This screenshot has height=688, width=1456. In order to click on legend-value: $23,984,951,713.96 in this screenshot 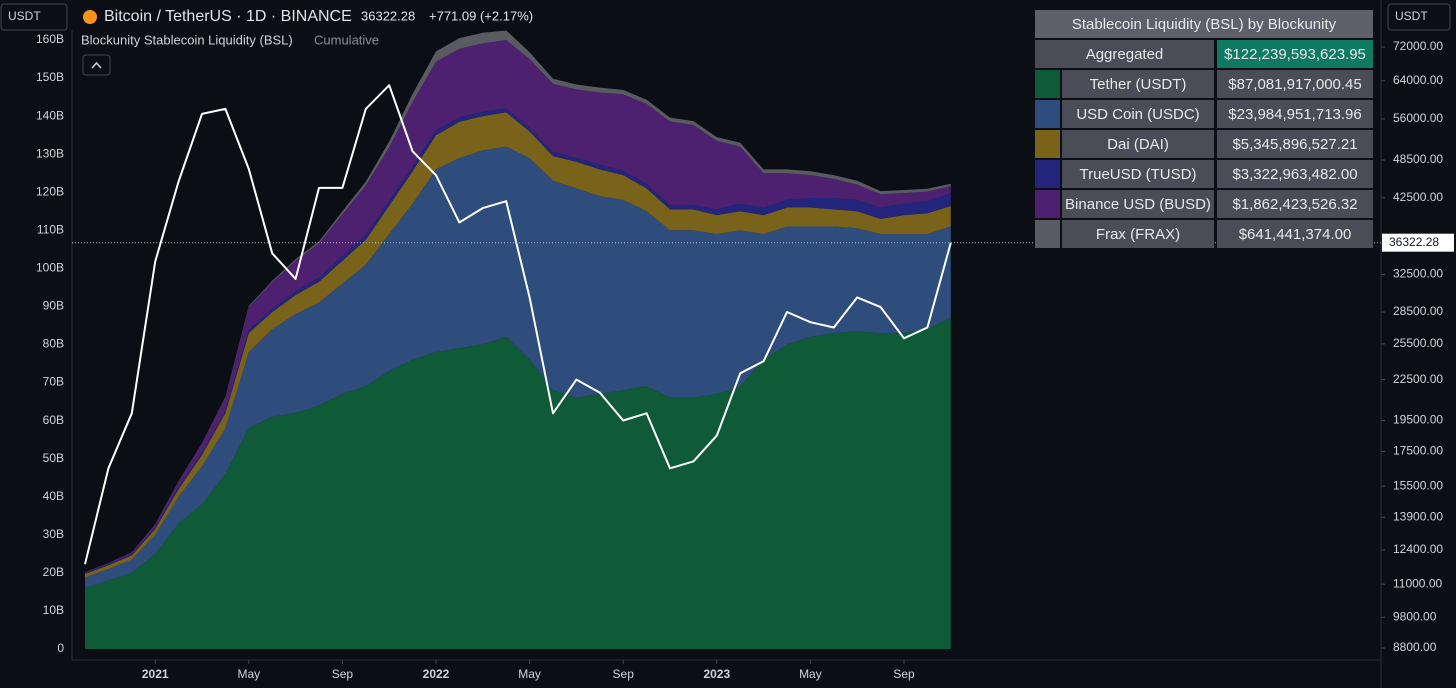, I will do `click(1295, 114)`.